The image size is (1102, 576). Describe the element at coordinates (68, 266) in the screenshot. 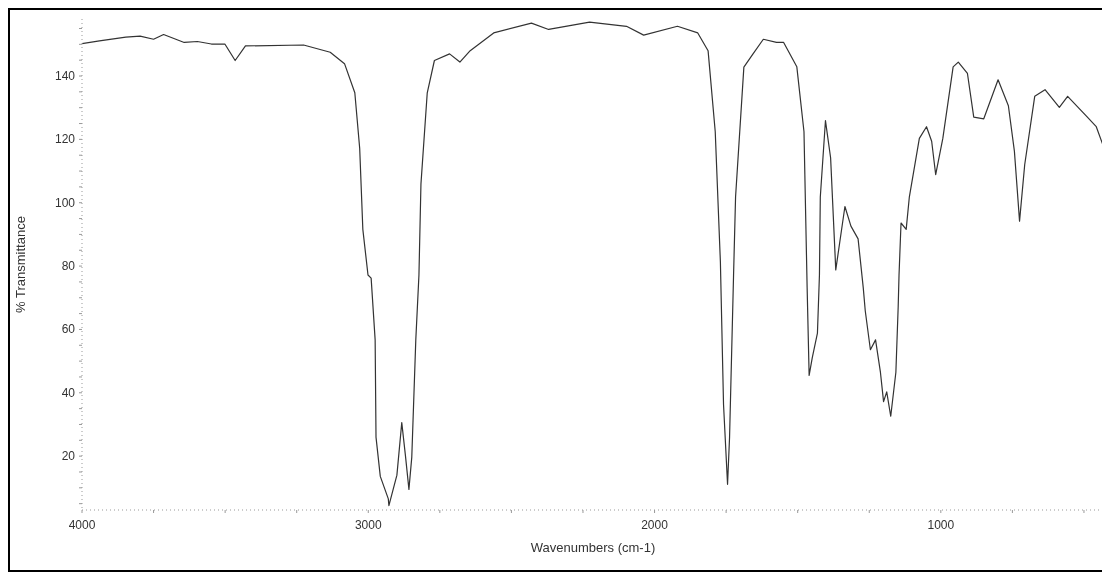

I see `y-tick-label: 80` at that location.